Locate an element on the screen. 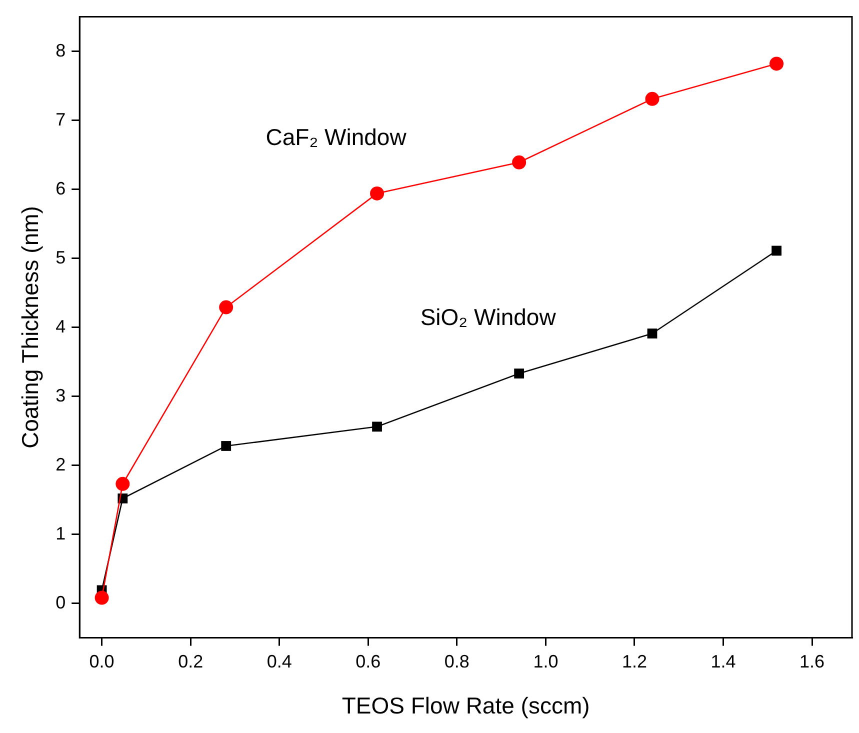 The image size is (859, 733). y-tick-label: 4 is located at coordinates (61, 326).